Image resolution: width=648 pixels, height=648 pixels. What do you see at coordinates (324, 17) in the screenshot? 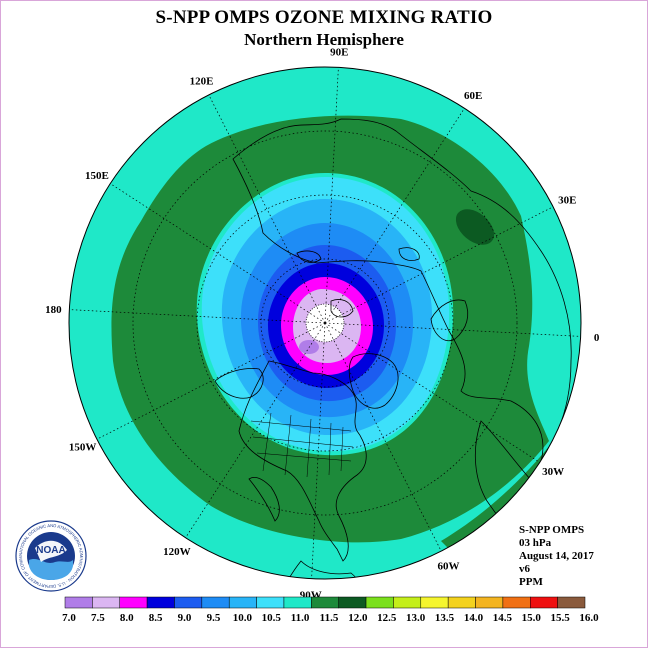
I see `page-title: S-NPP OMPS OZONE MIXING RATIO` at bounding box center [324, 17].